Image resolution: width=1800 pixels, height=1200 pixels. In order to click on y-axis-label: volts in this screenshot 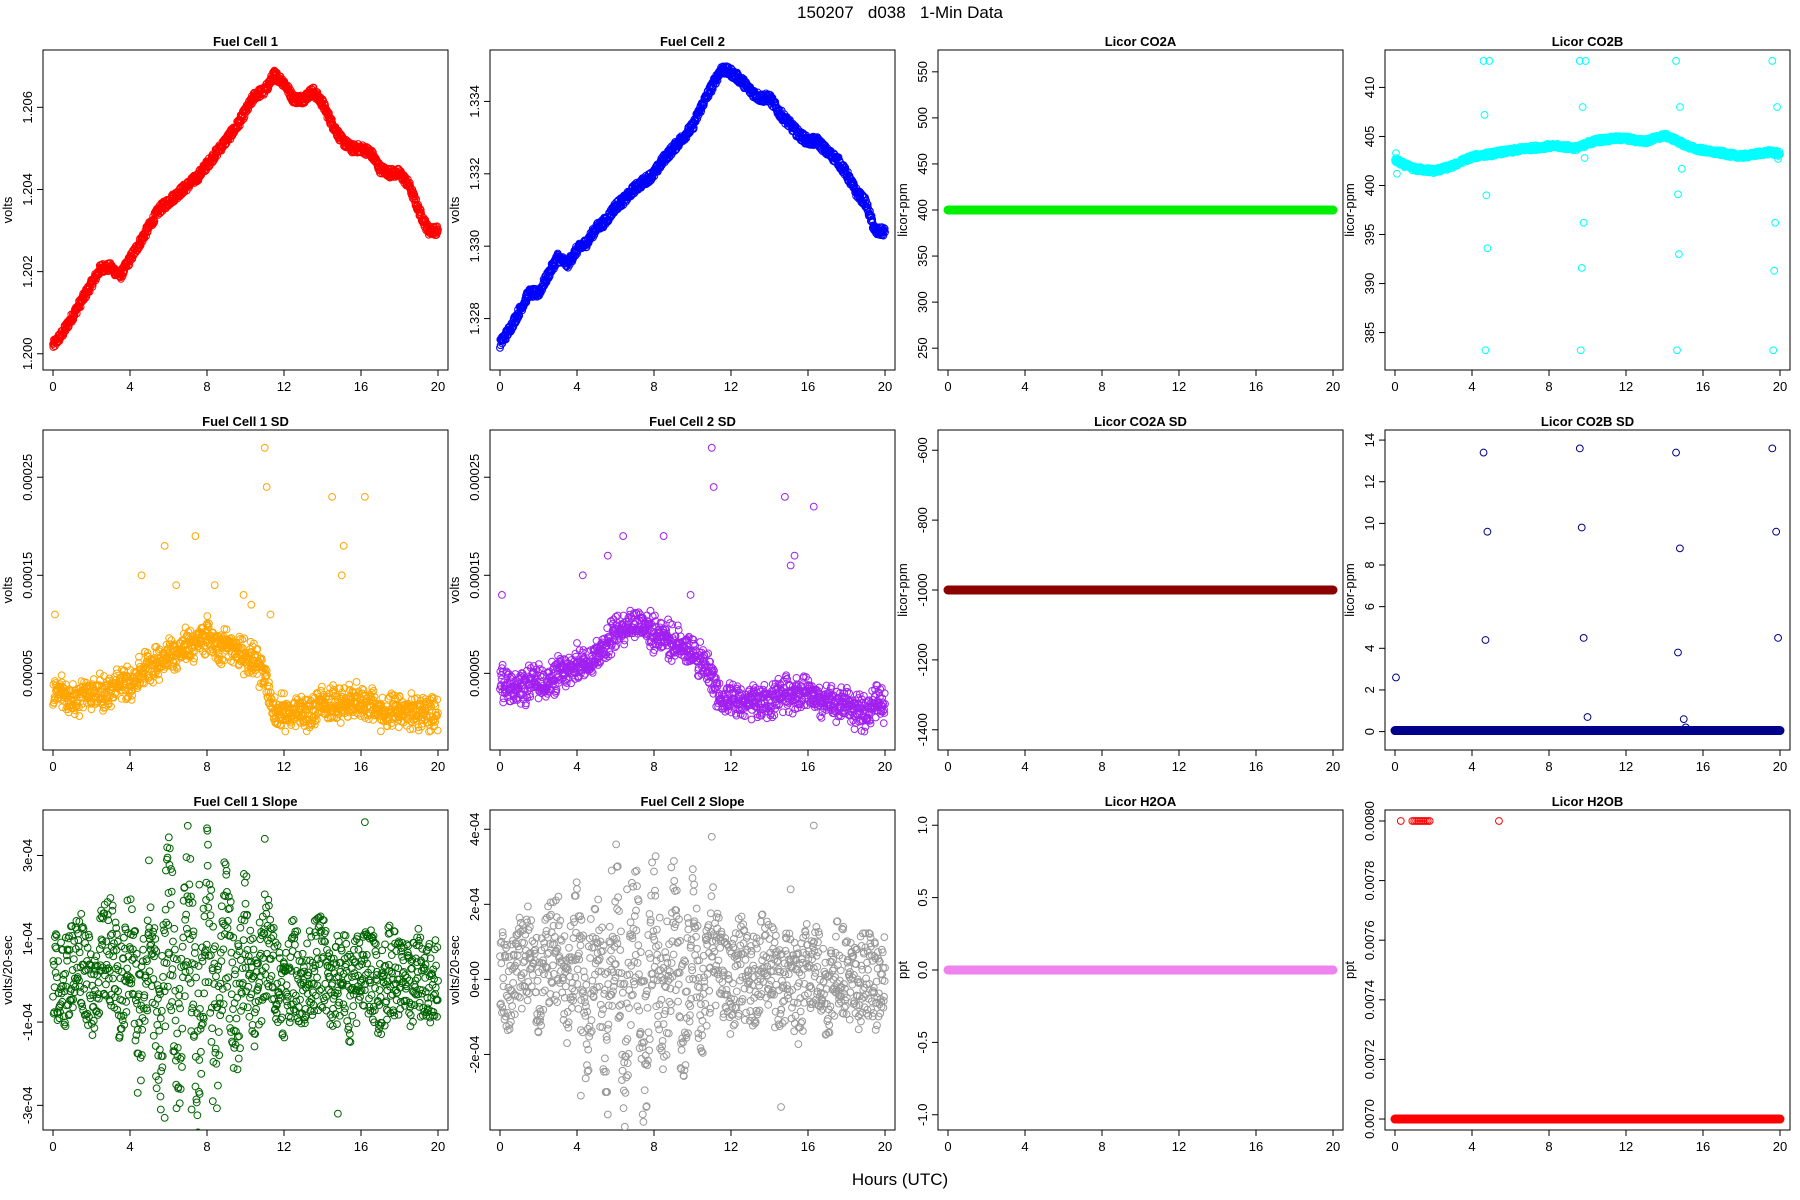, I will do `click(7, 589)`.